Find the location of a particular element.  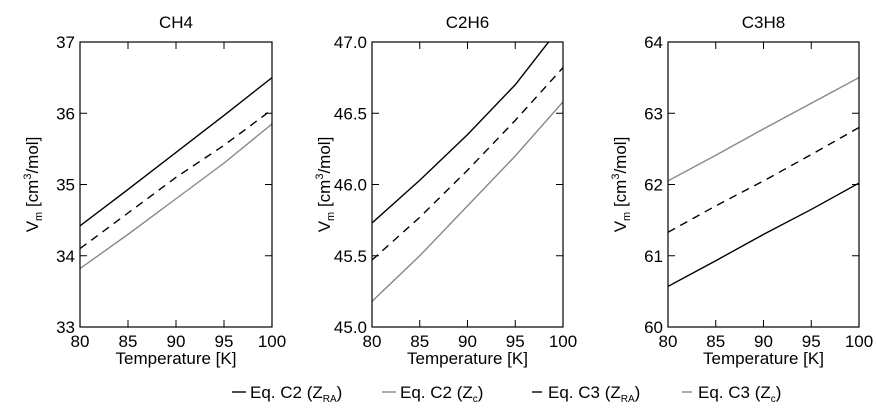

legend-label: Eq. C3 (Zc) is located at coordinates (739, 394).